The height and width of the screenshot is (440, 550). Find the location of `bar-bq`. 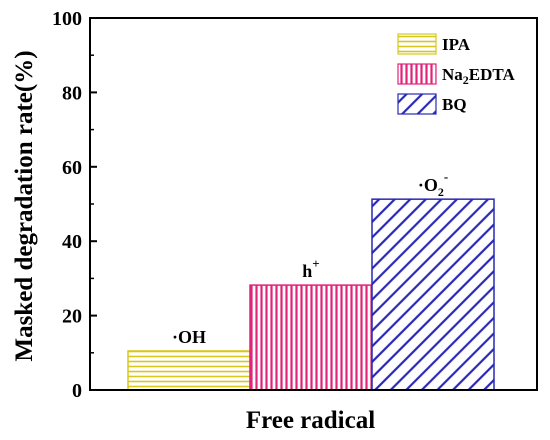

bar-bq is located at coordinates (433, 294).